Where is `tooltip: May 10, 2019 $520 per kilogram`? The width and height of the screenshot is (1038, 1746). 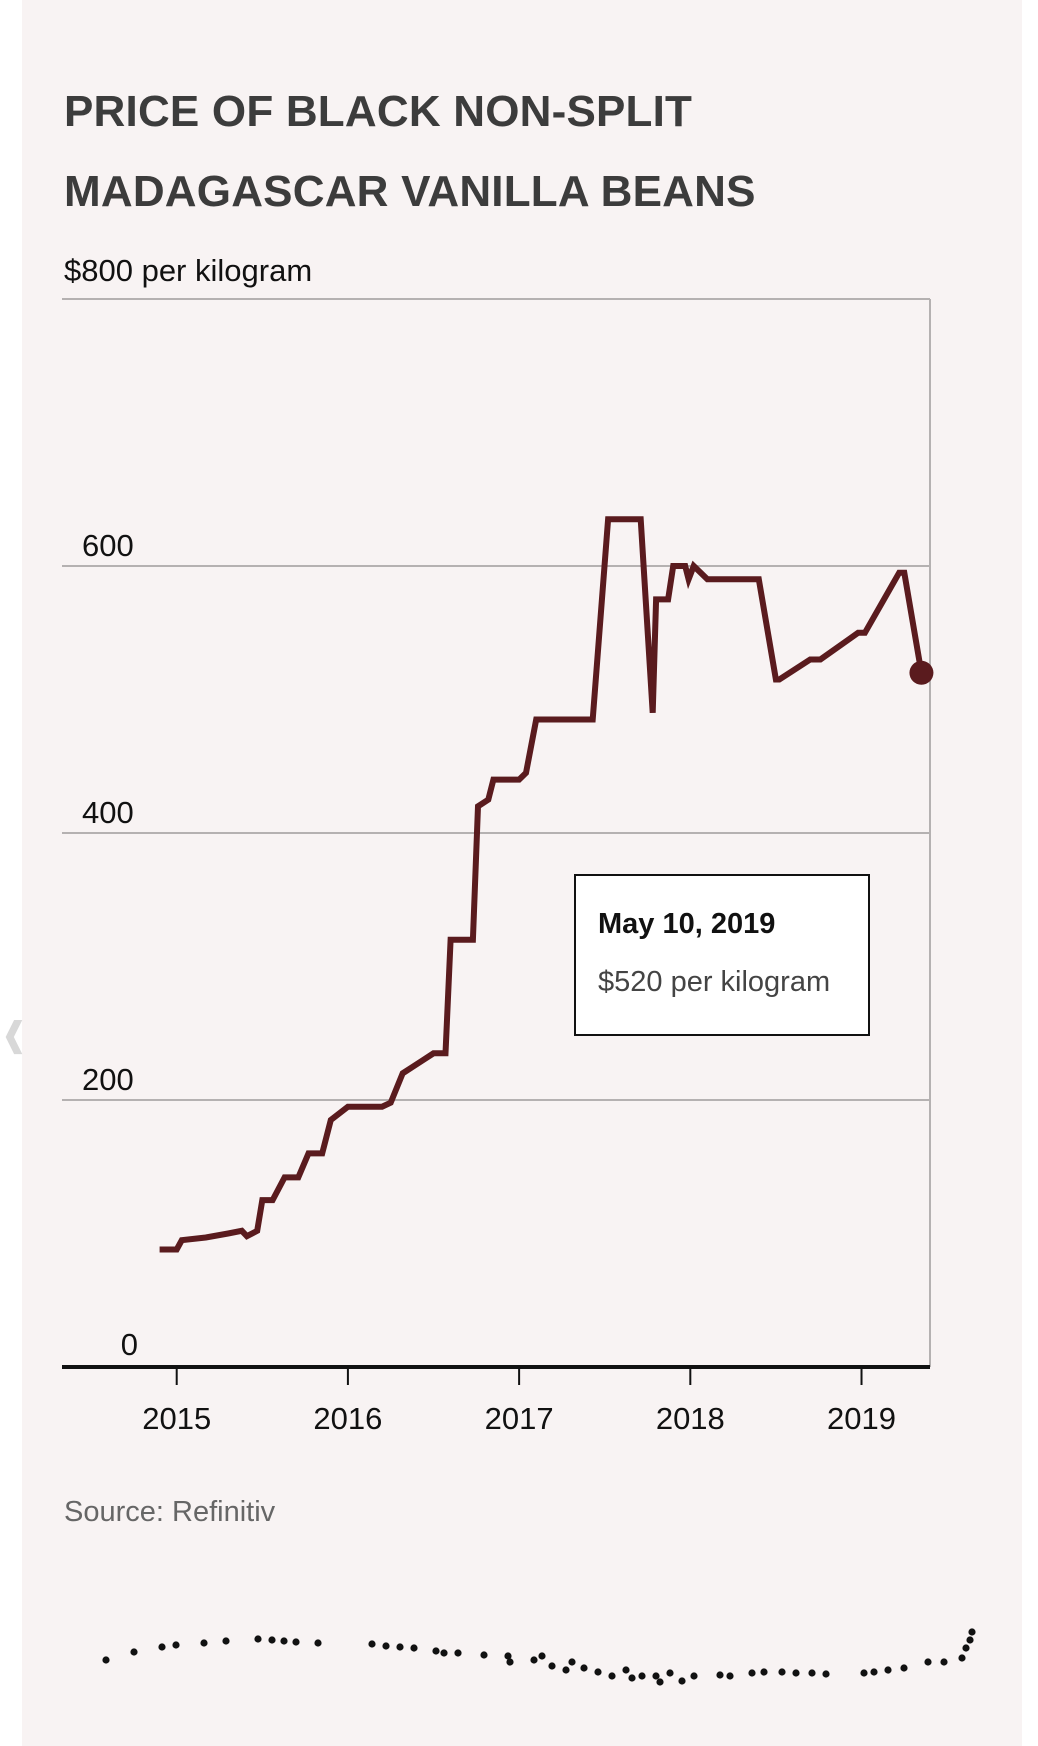
tooltip: May 10, 2019 $520 per kilogram is located at coordinates (722, 955).